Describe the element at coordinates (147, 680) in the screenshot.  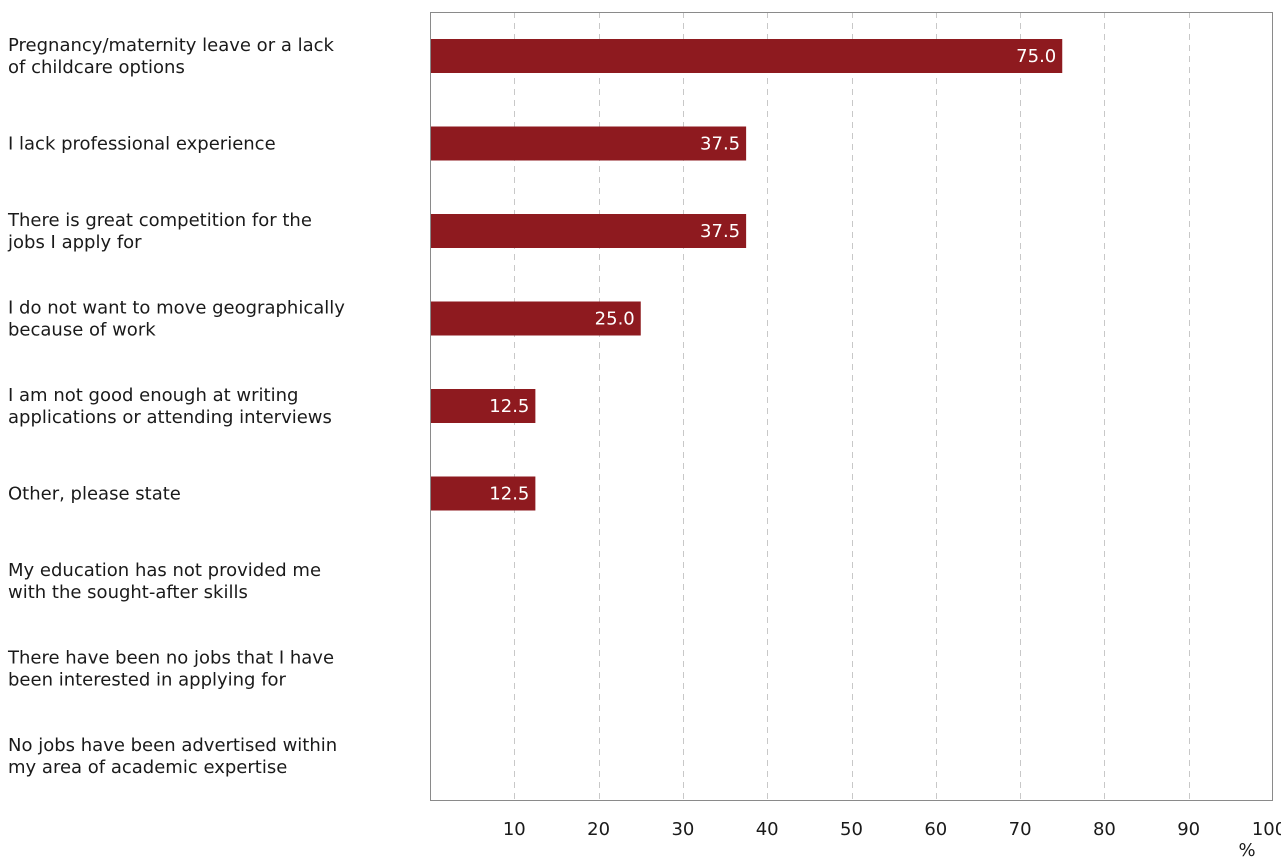
I see `category-label-8-line-2: been interested in applying for` at that location.